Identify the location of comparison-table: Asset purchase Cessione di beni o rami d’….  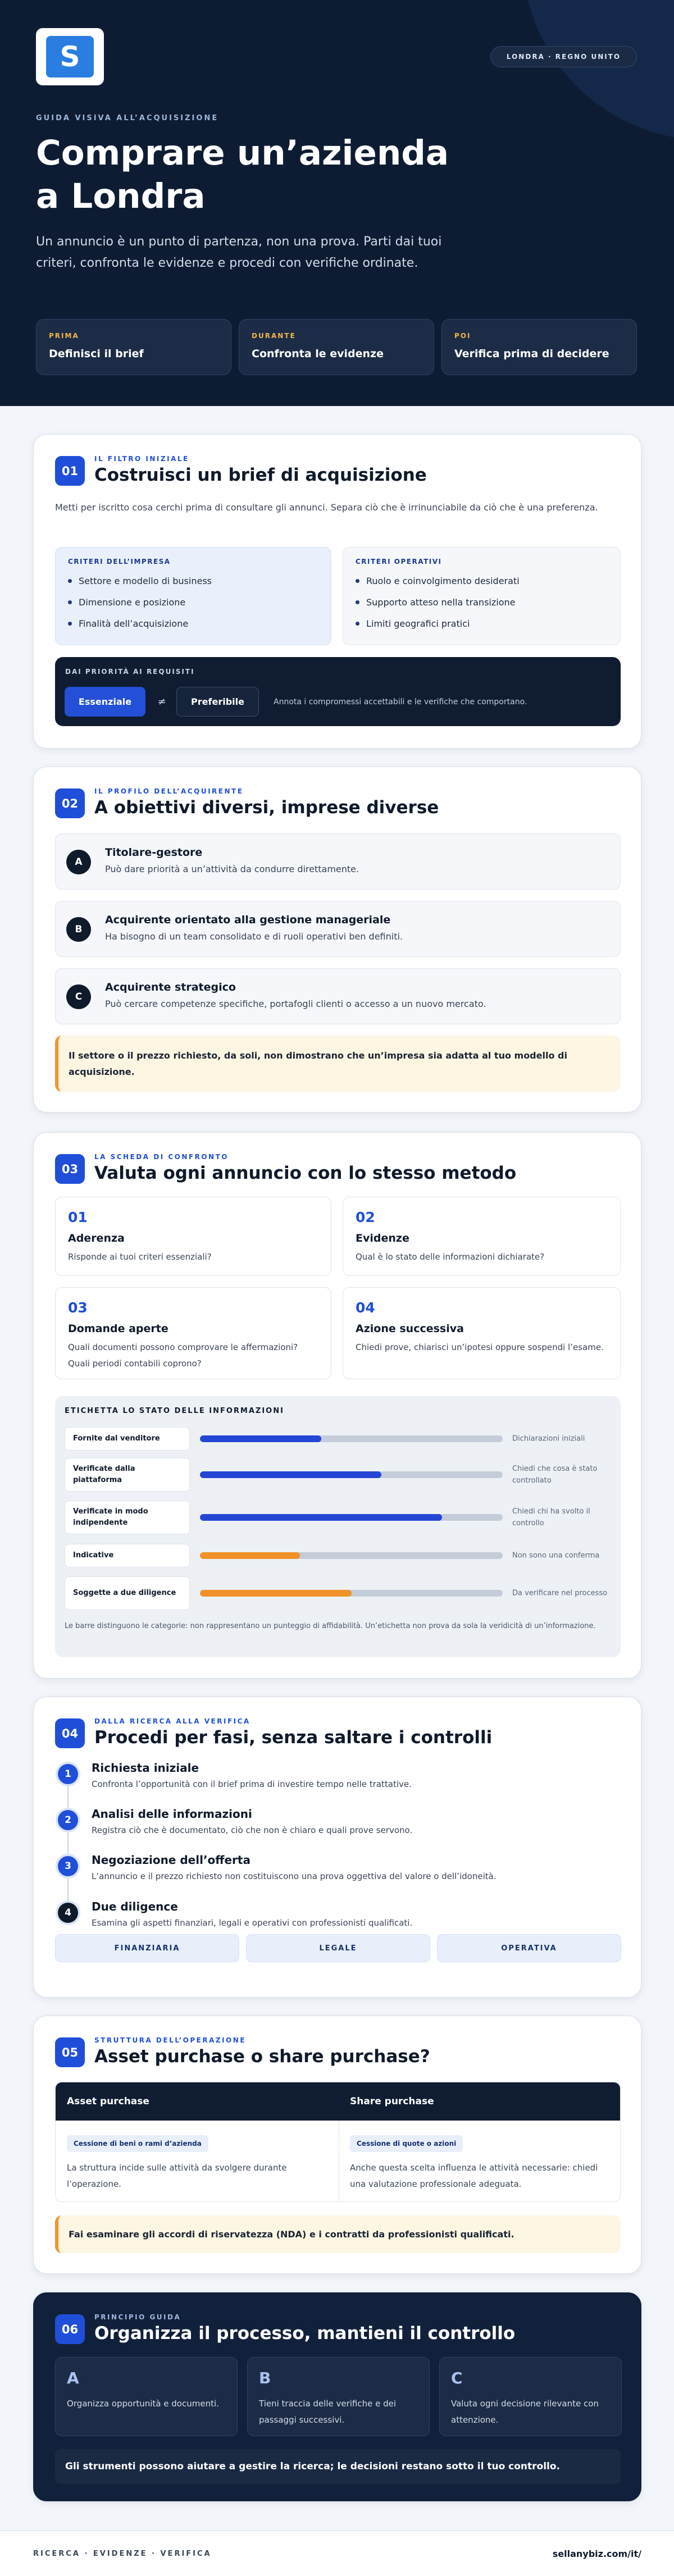
(338, 2142).